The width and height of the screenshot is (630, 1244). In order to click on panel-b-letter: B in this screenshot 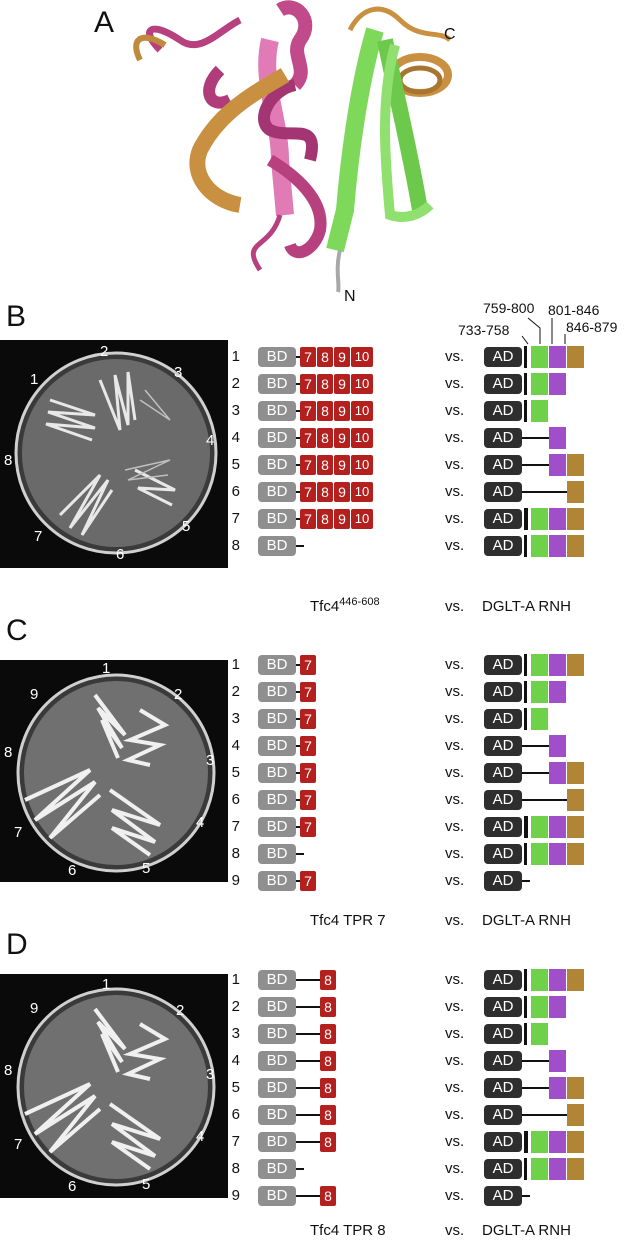, I will do `click(16, 316)`.